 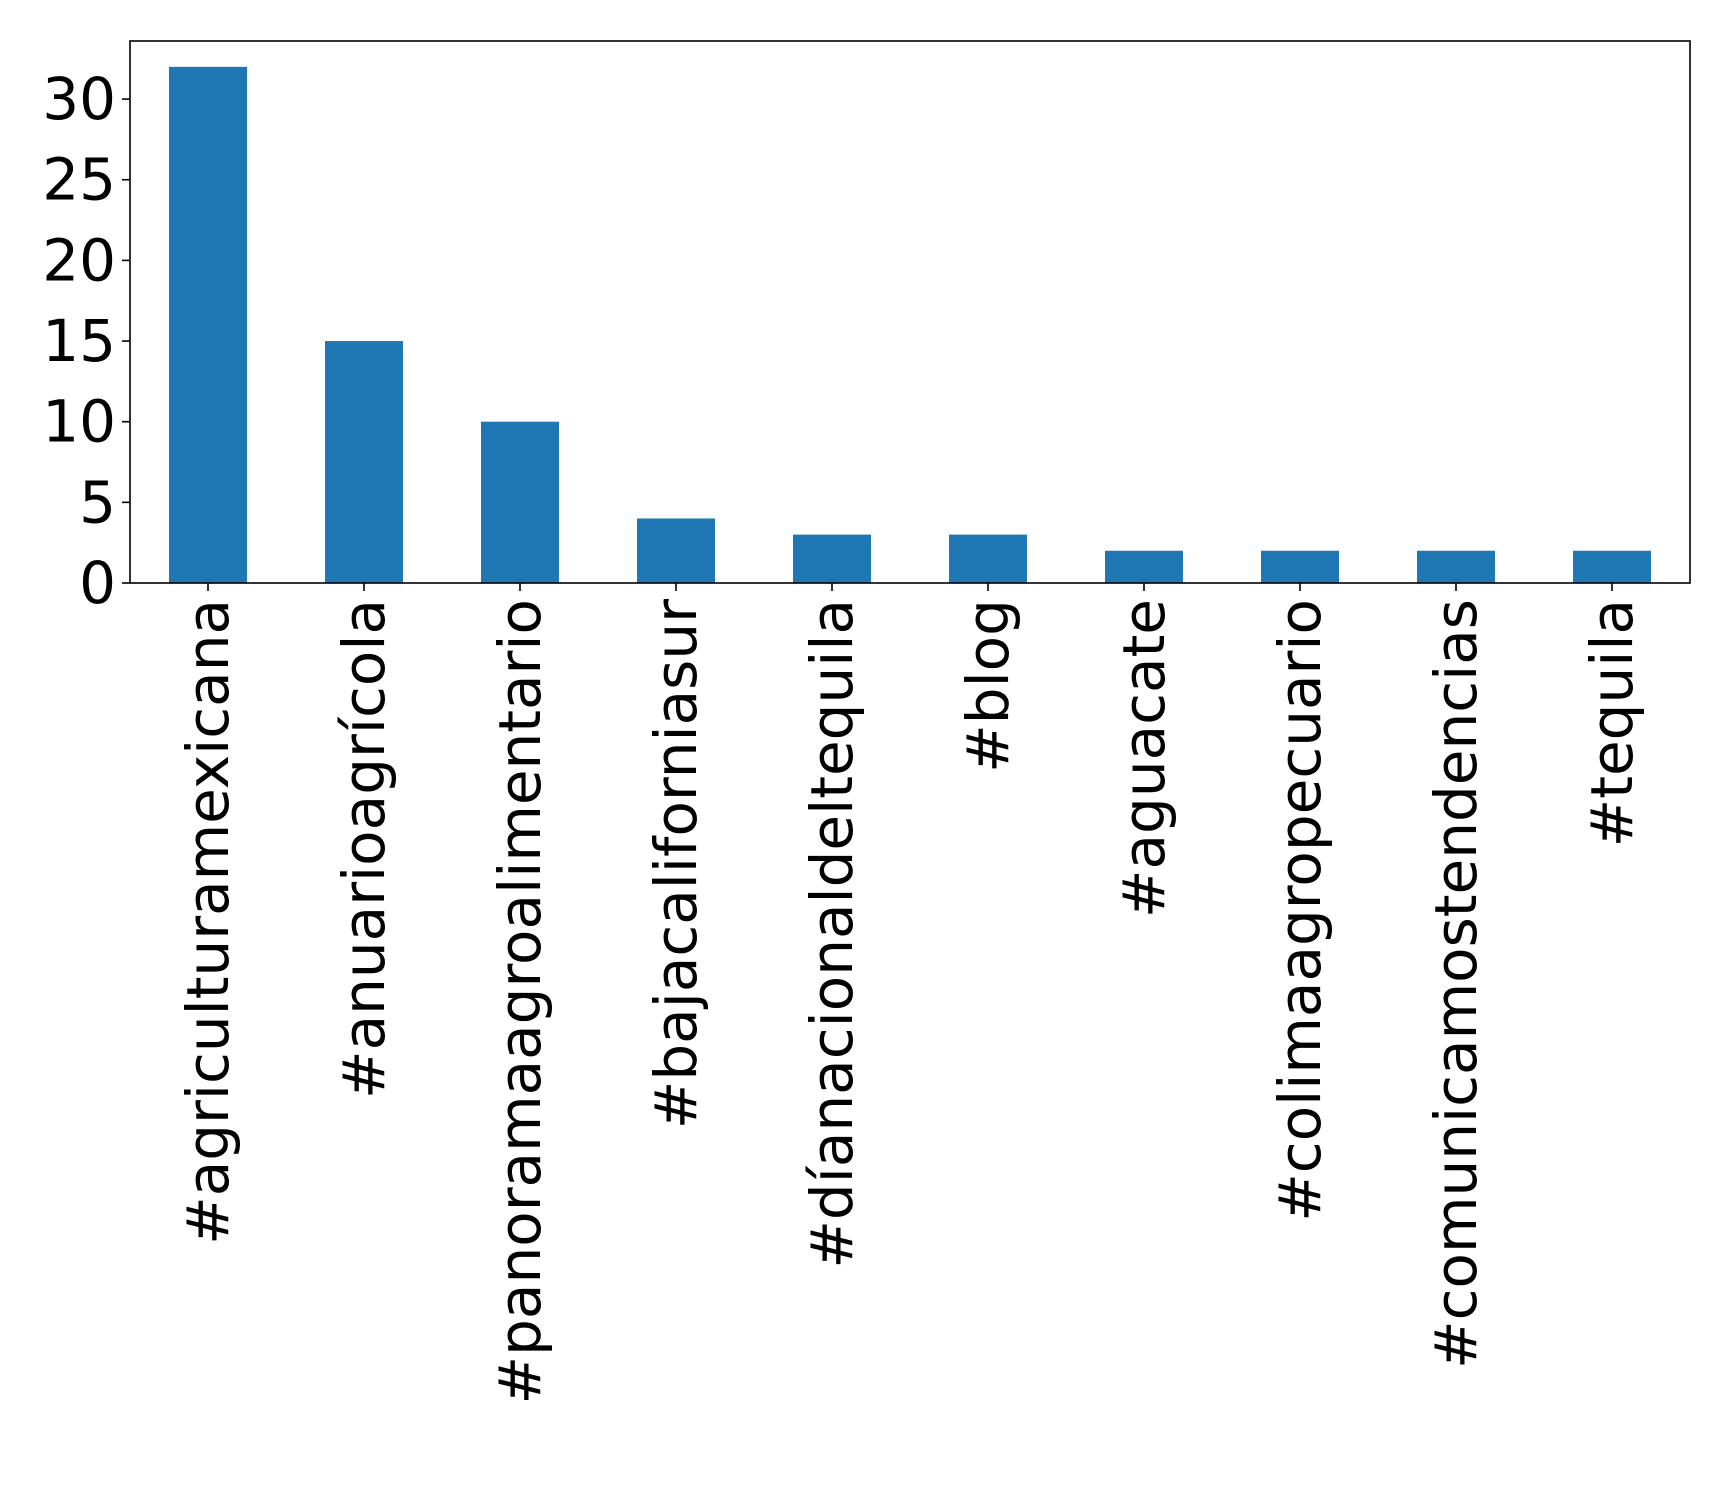 What do you see at coordinates (208, 922) in the screenshot?
I see `x-tick-label-0: #agriculturamexicana` at bounding box center [208, 922].